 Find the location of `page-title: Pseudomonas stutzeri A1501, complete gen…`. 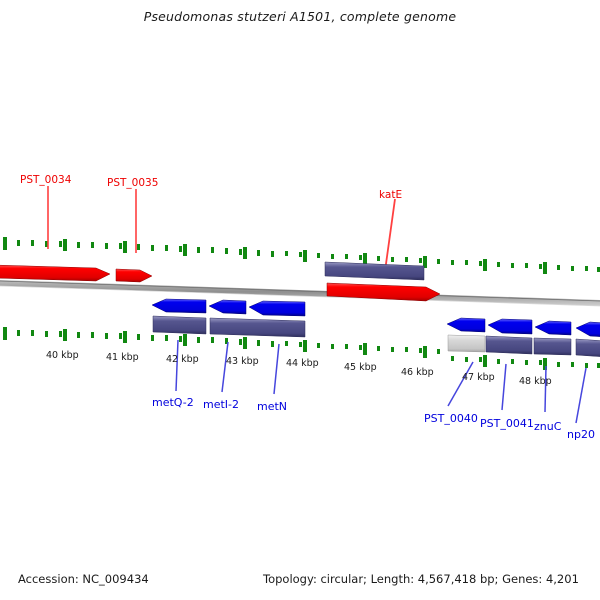

page-title: Pseudomonas stutzeri A1501, complete gen… is located at coordinates (300, 16).